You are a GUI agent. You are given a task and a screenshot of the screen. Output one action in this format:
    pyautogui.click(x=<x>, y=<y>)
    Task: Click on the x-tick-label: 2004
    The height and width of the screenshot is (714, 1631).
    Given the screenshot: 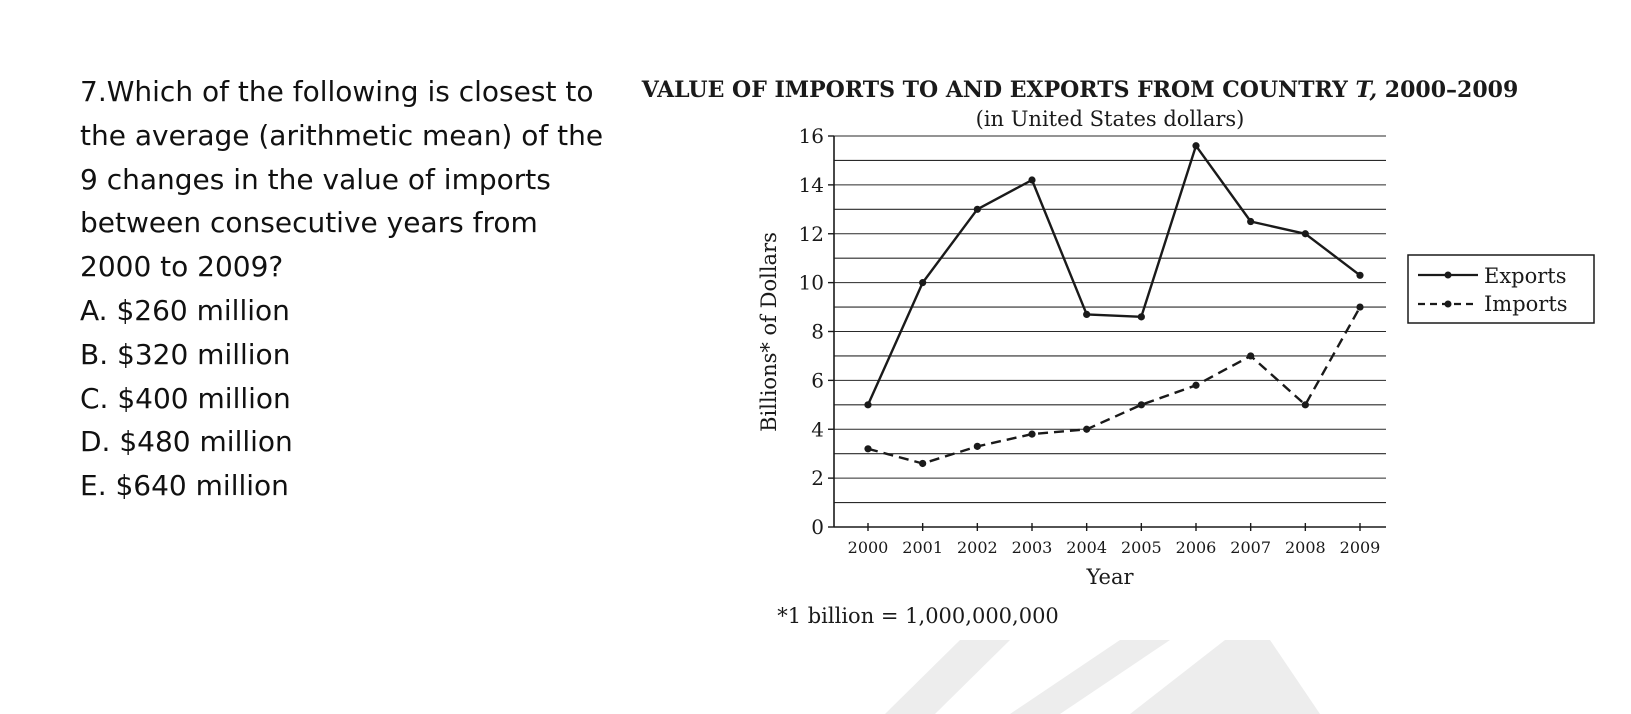 What is the action you would take?
    pyautogui.click(x=1086, y=547)
    